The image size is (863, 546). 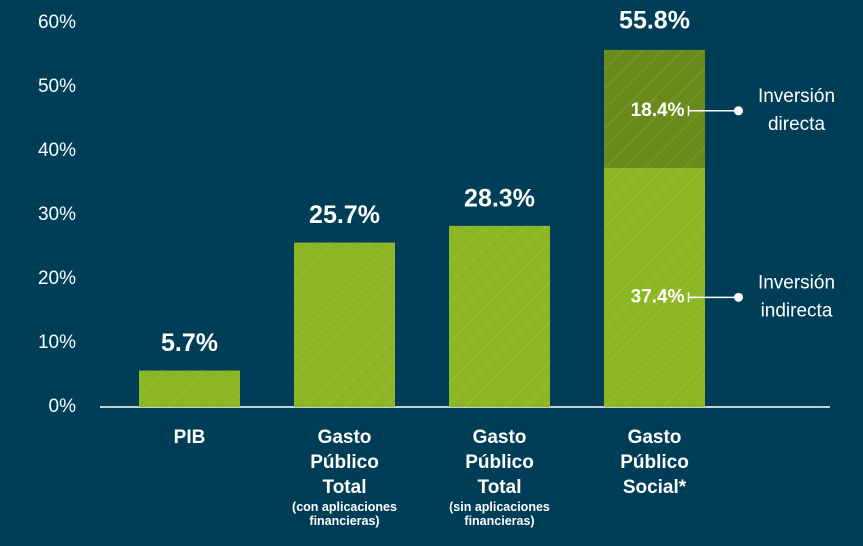 I want to click on value-label: 37.4%, so click(x=658, y=296).